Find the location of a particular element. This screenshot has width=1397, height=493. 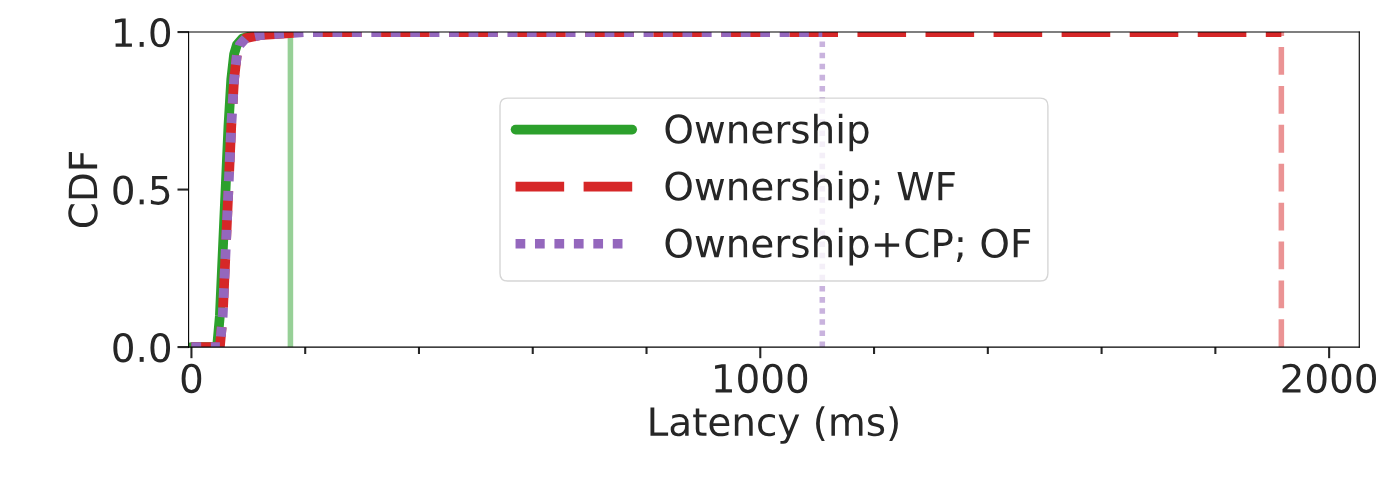

legend-label: Ownership; WF is located at coordinates (810, 189).